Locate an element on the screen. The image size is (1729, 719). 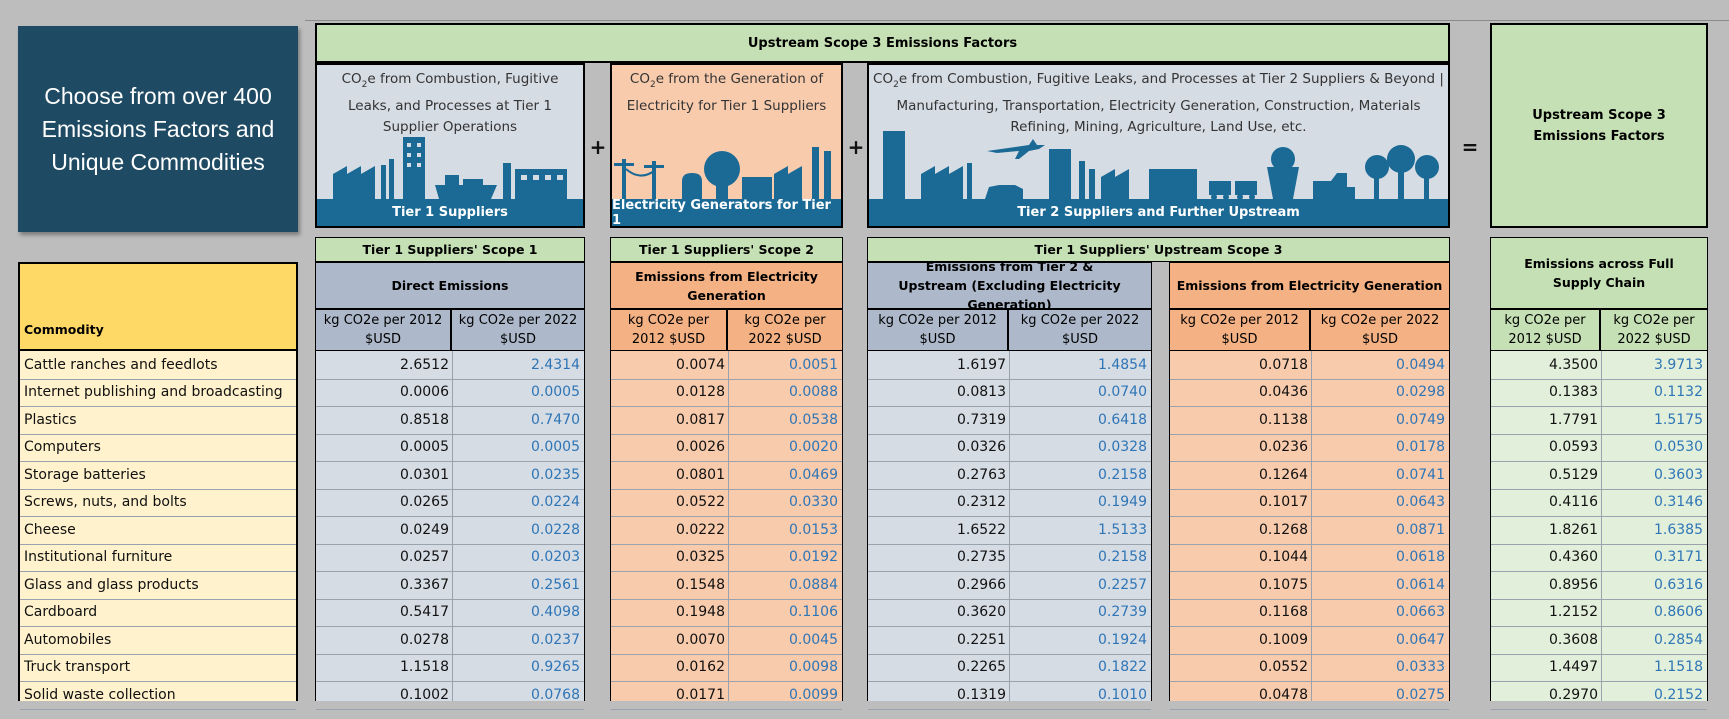
table-row: 0.0436 0.0298 is located at coordinates (1309, 393).